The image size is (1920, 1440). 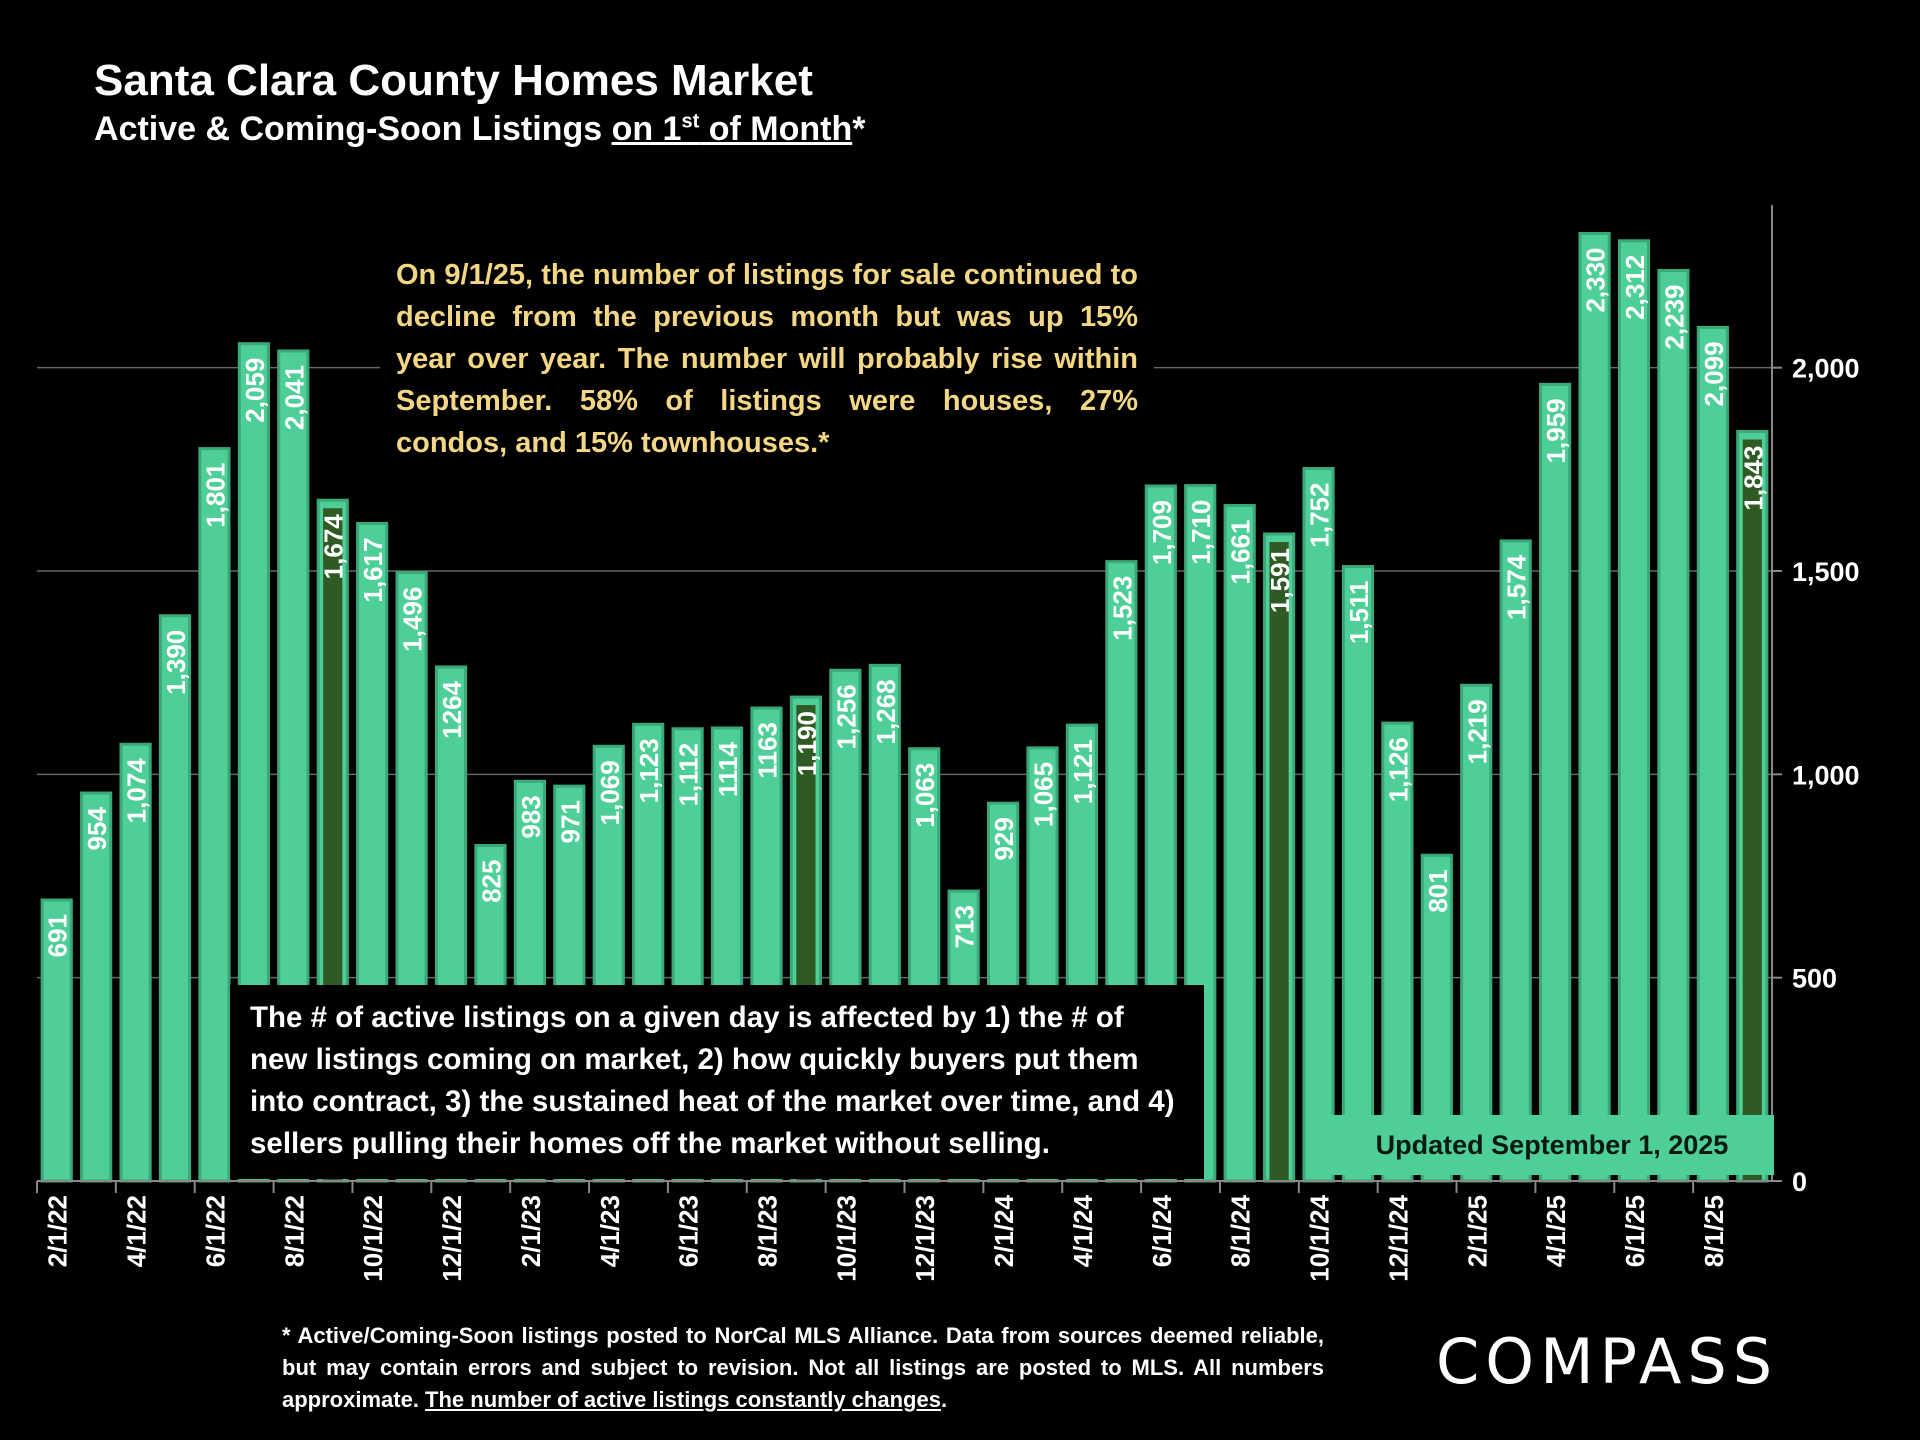 What do you see at coordinates (255, 390) in the screenshot?
I see `bar-value-label: 2,059` at bounding box center [255, 390].